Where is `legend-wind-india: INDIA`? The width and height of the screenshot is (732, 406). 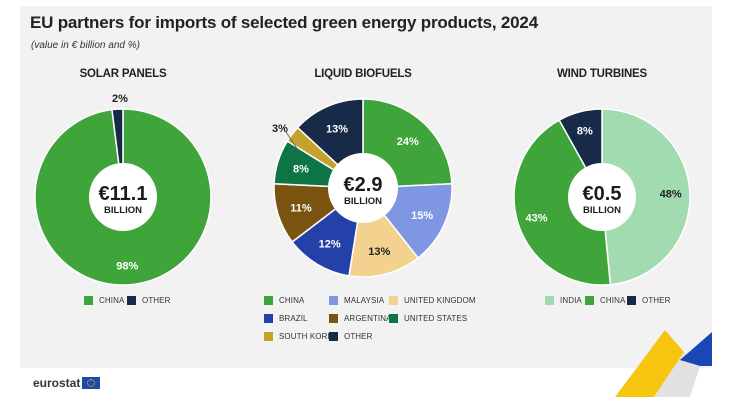 legend-wind-india: INDIA is located at coordinates (563, 300).